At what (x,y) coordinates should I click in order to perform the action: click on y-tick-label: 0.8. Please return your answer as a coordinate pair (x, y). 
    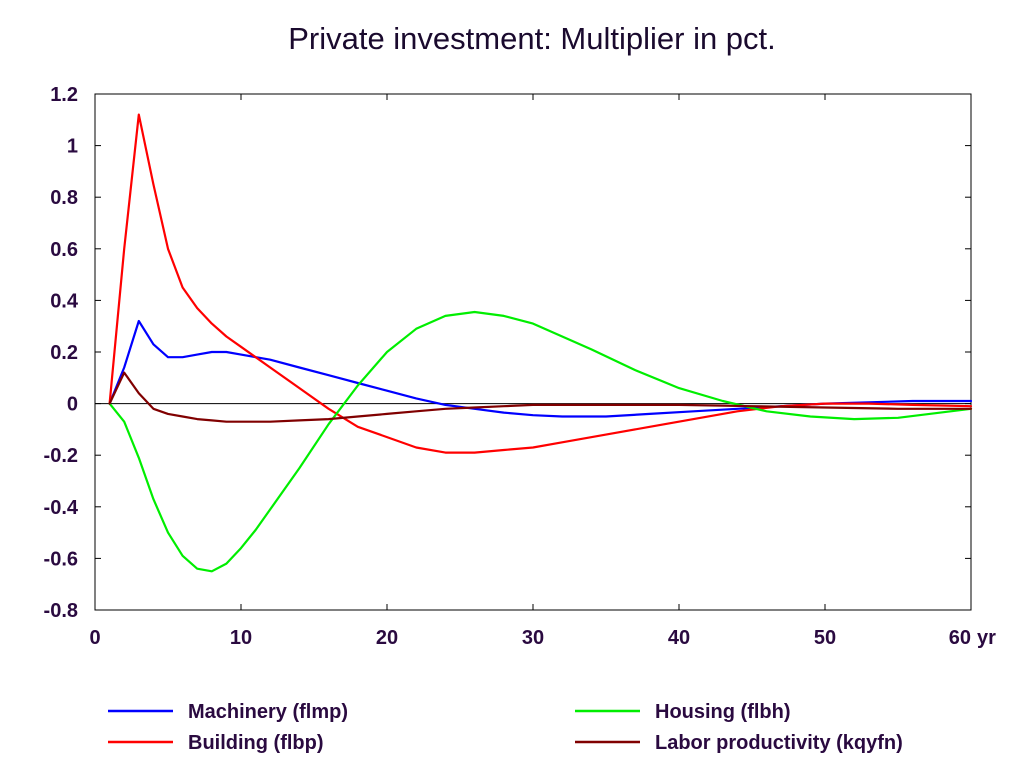
    Looking at the image, I should click on (64, 198).